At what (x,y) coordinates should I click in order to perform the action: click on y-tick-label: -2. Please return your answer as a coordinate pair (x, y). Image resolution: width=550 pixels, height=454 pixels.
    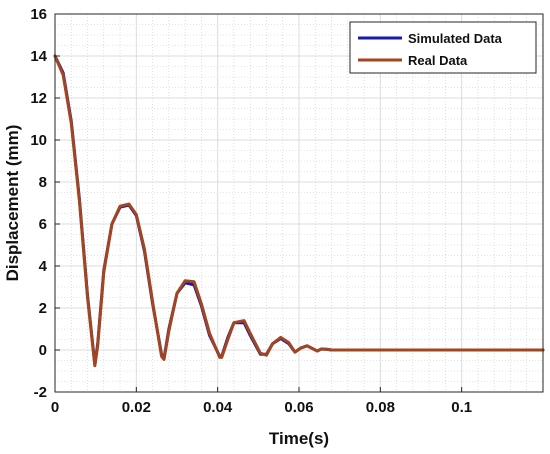
    Looking at the image, I should click on (40, 392).